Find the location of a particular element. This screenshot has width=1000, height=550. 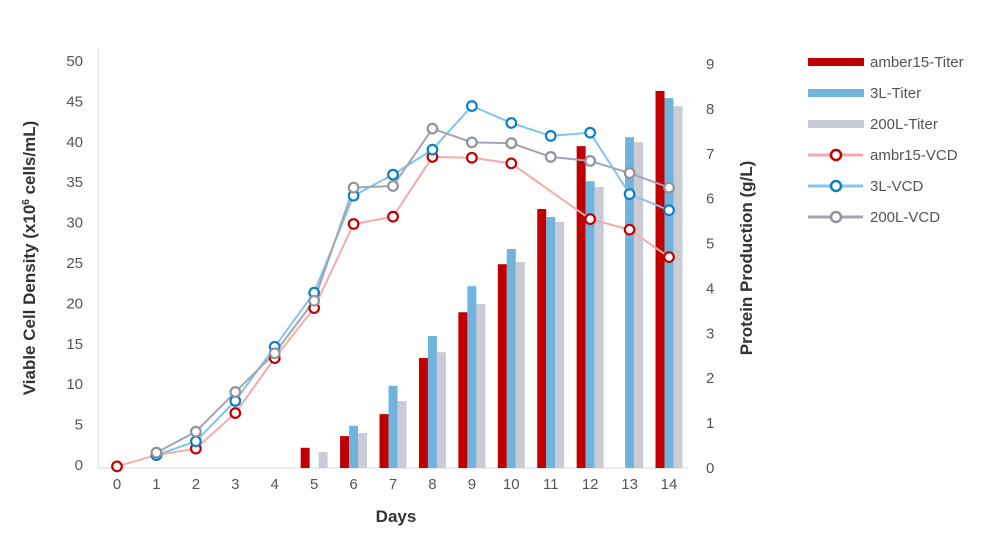

x-tick-label: 2 is located at coordinates (196, 484).